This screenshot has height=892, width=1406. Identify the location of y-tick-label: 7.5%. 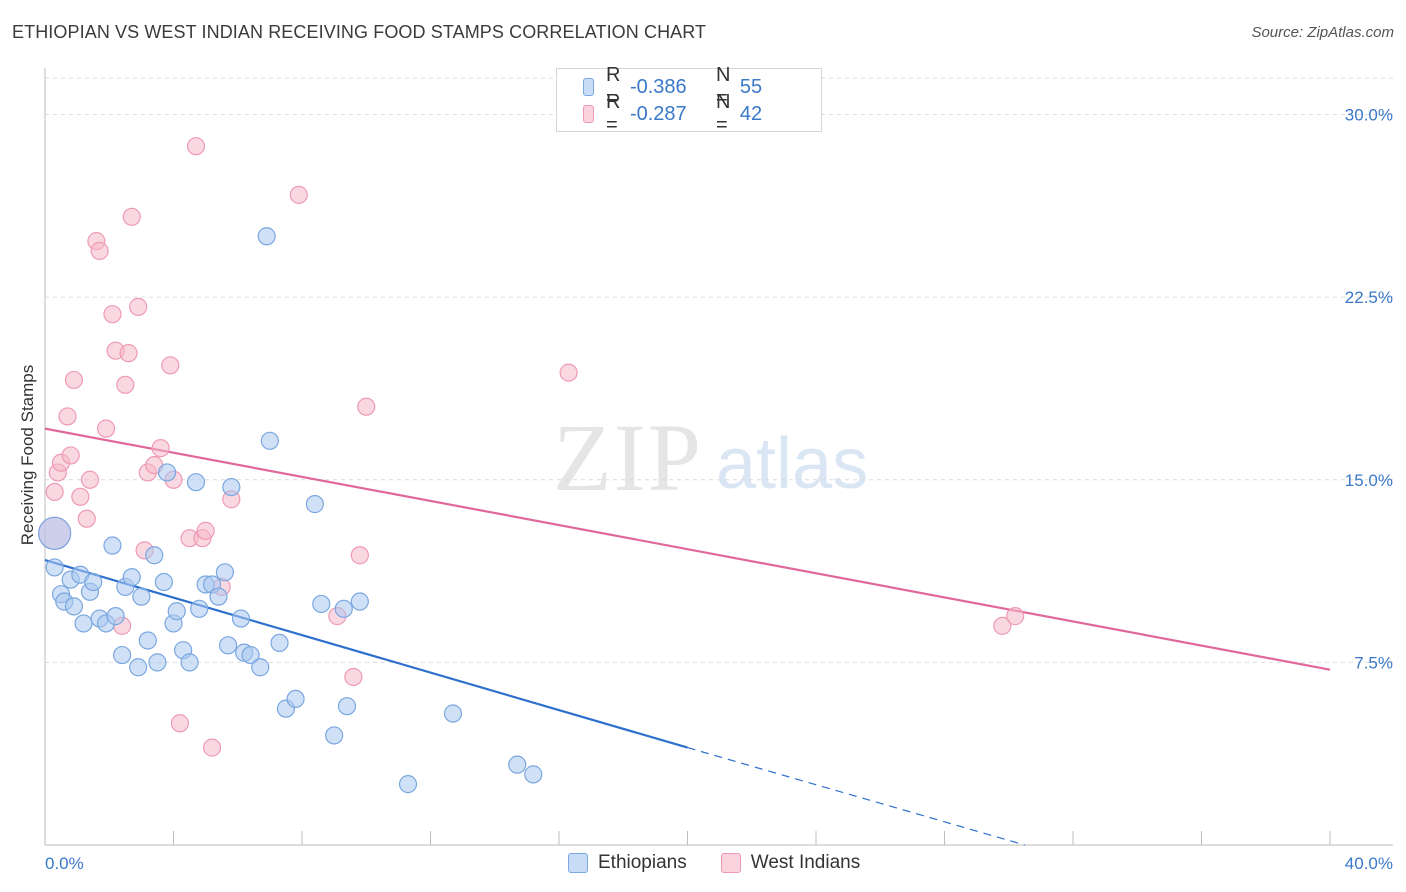
(1373, 662).